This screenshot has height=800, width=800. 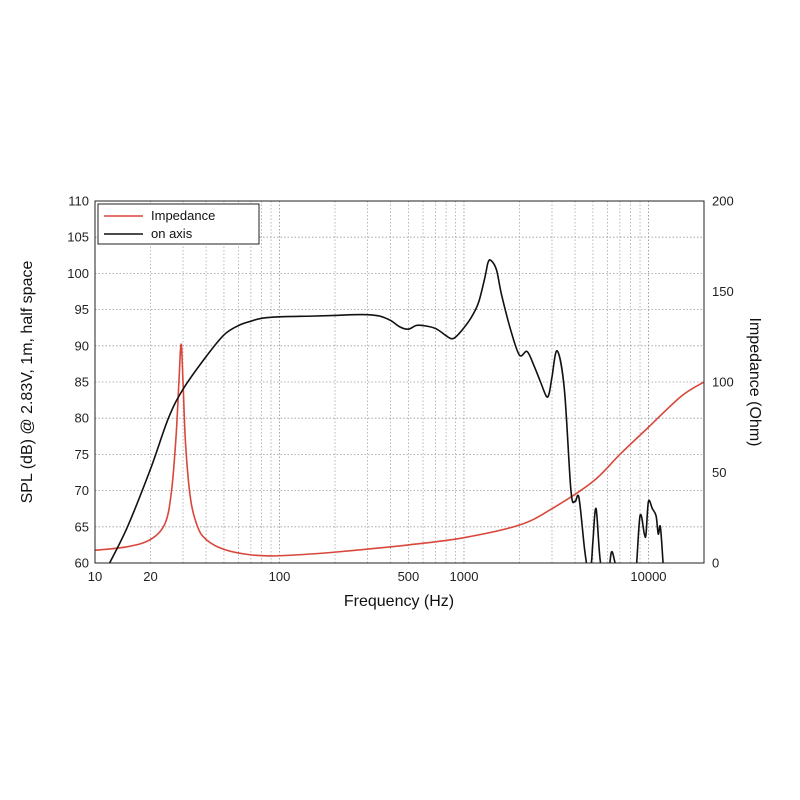 I want to click on x-tick-label: 100, so click(x=280, y=576).